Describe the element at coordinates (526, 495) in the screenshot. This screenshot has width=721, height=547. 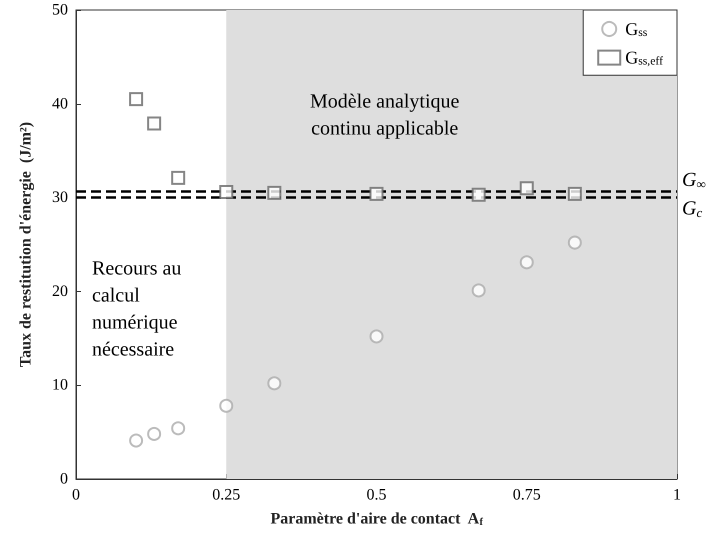
I see `x-tick-label: 0.75` at that location.